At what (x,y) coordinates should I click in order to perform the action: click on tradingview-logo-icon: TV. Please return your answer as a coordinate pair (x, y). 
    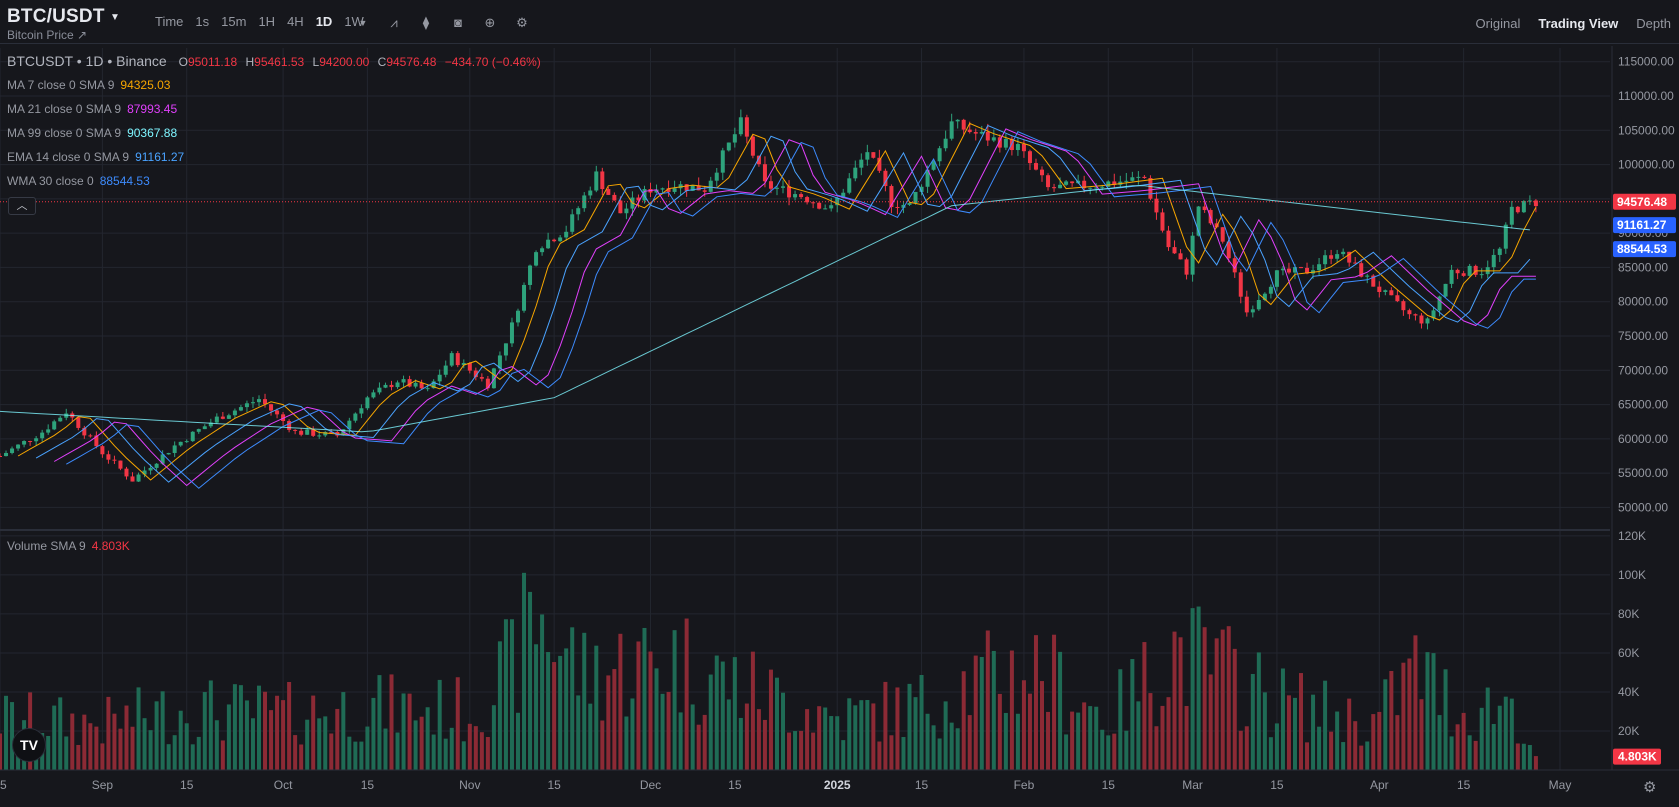
    Looking at the image, I should click on (29, 745).